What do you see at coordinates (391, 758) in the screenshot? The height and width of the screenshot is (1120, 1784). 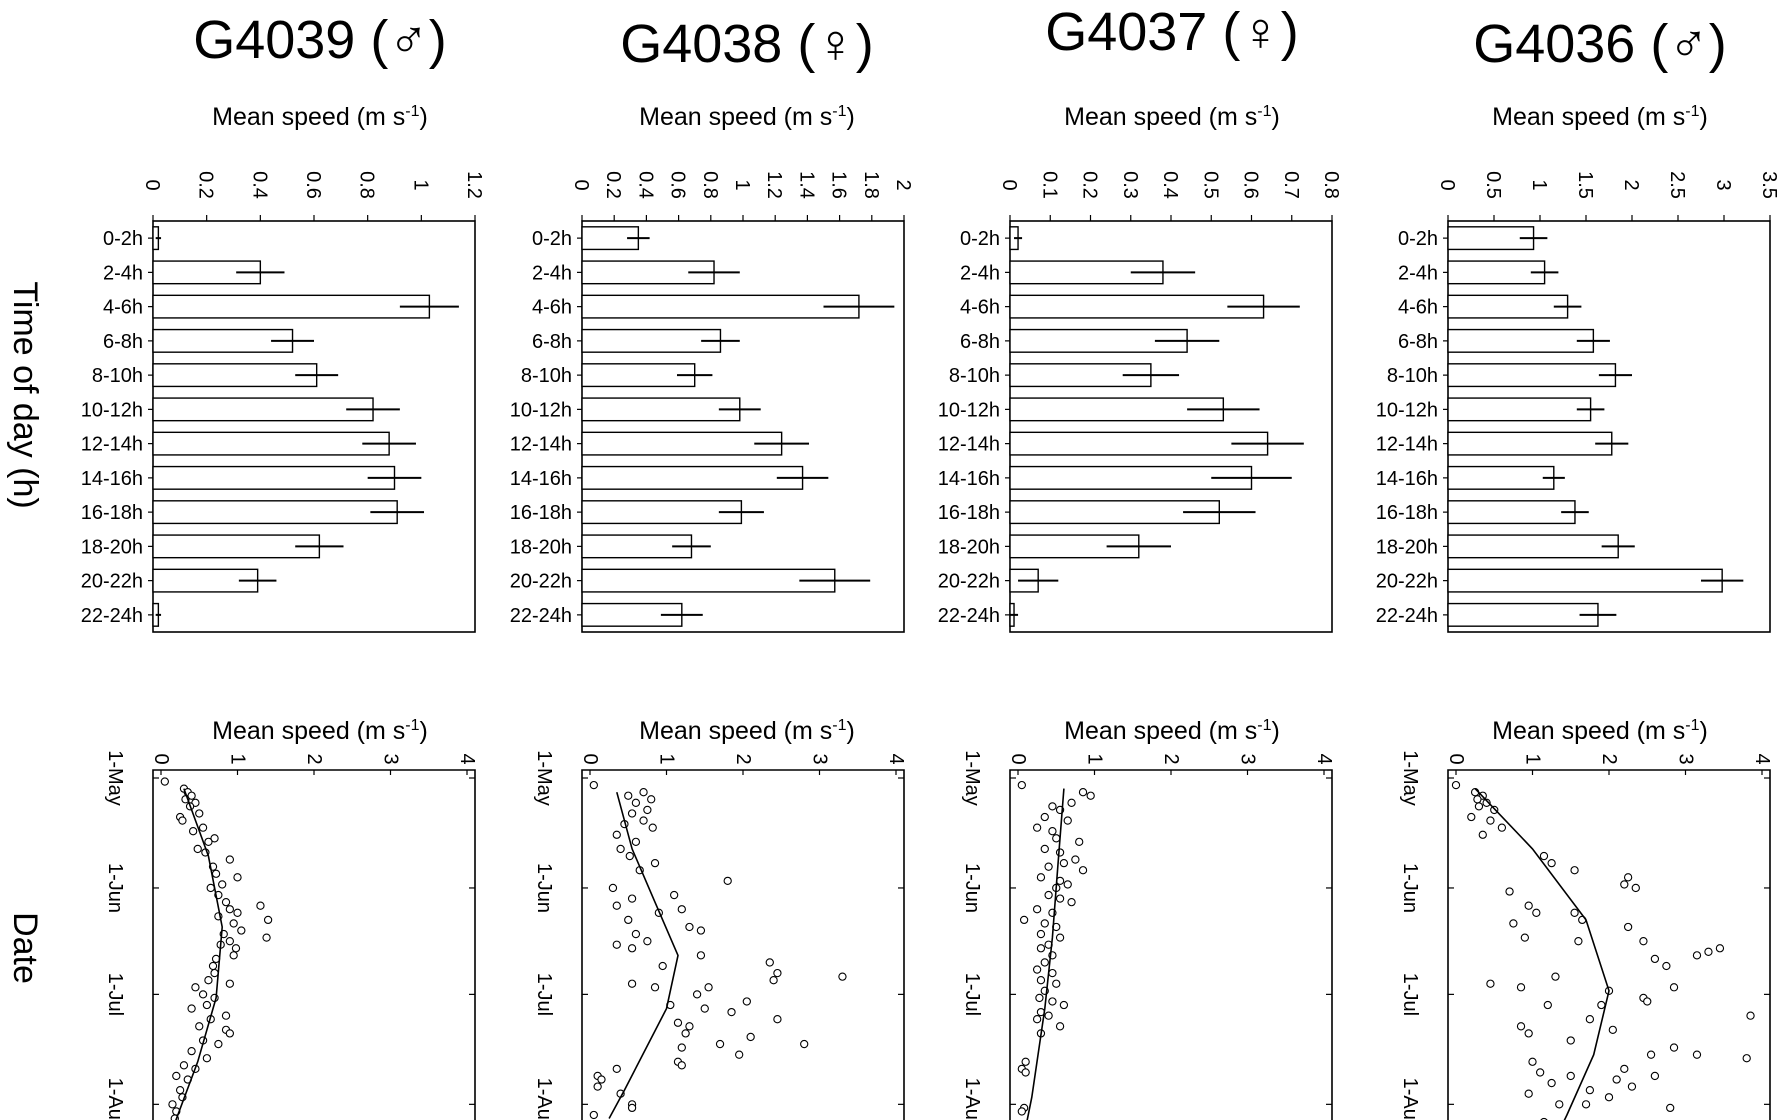 I see `x-tick-label: 3` at bounding box center [391, 758].